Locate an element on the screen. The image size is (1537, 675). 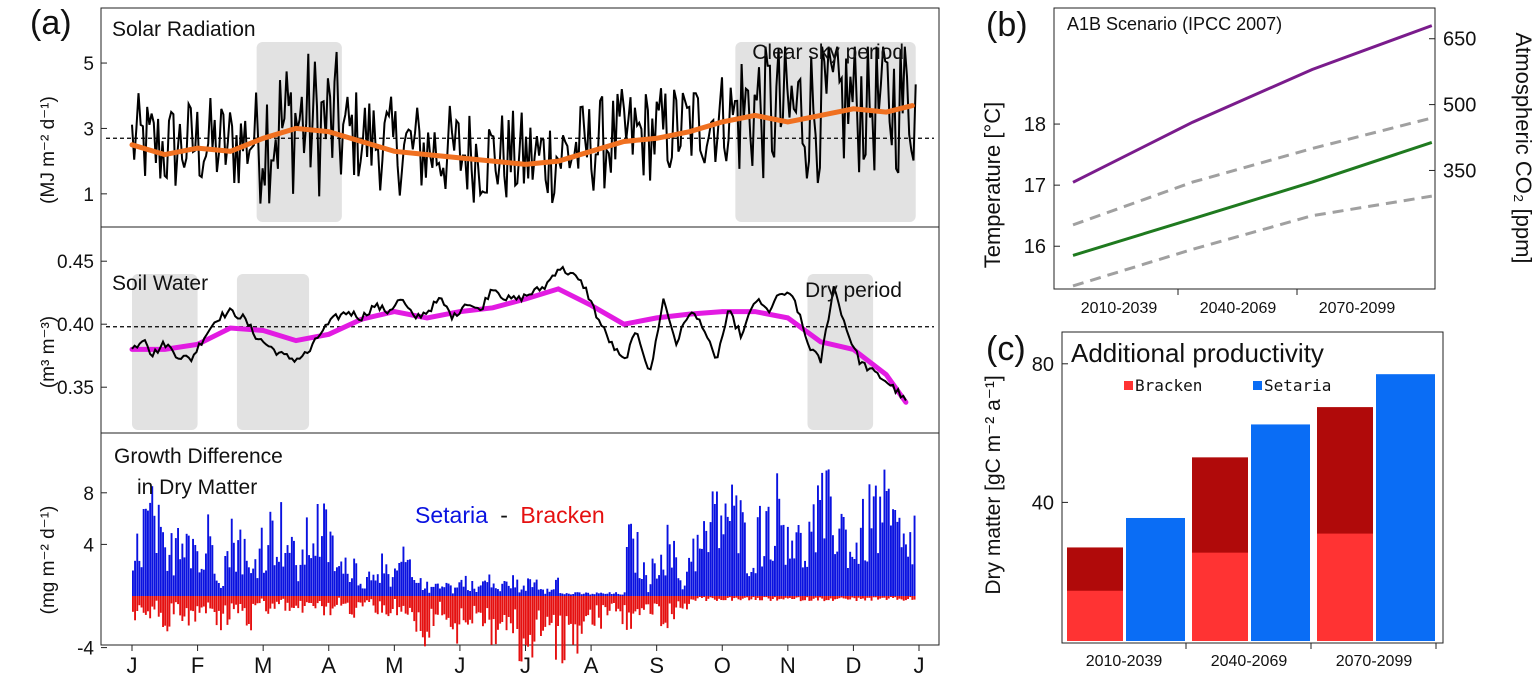
soil-title: Soil Water is located at coordinates (160, 283).